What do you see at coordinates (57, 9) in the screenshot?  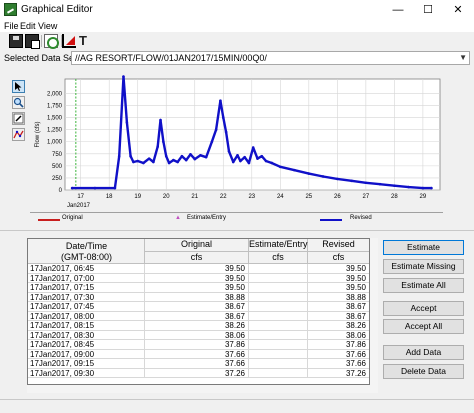 I see `window-title: Graphical Editor` at bounding box center [57, 9].